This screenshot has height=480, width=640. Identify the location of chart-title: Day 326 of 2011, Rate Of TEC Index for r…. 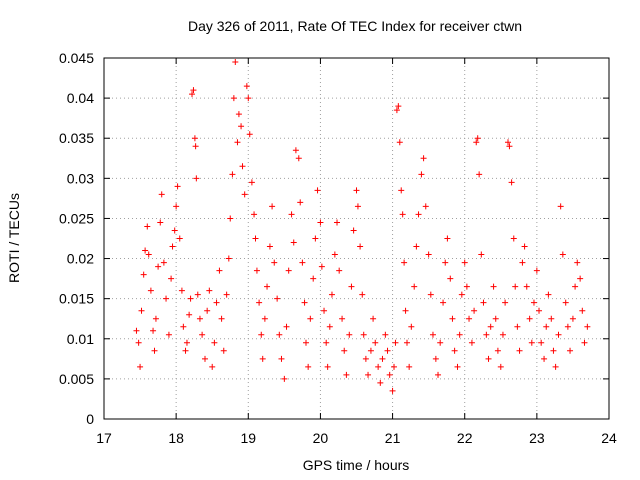
(355, 26).